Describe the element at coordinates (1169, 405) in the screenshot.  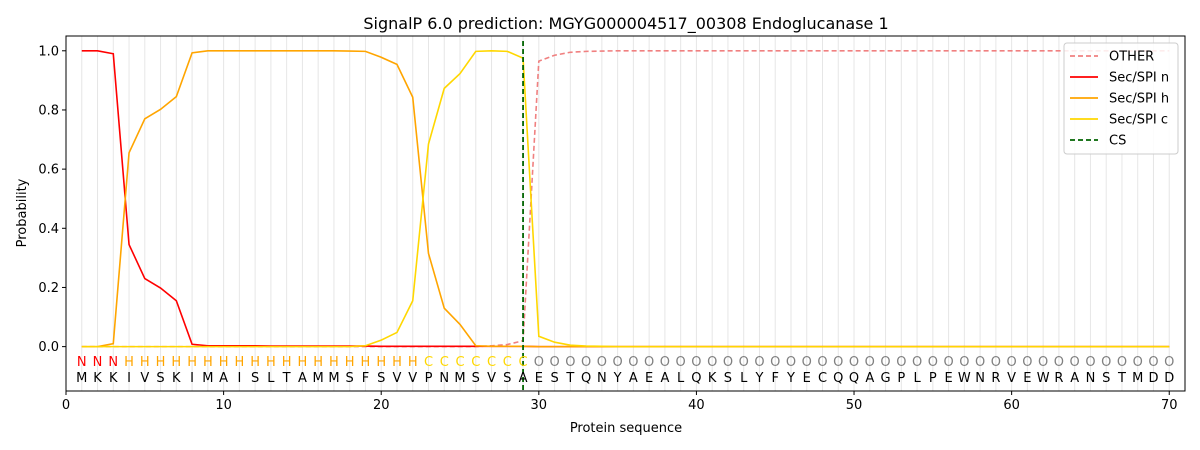
I see `x-tick-label: 70` at that location.